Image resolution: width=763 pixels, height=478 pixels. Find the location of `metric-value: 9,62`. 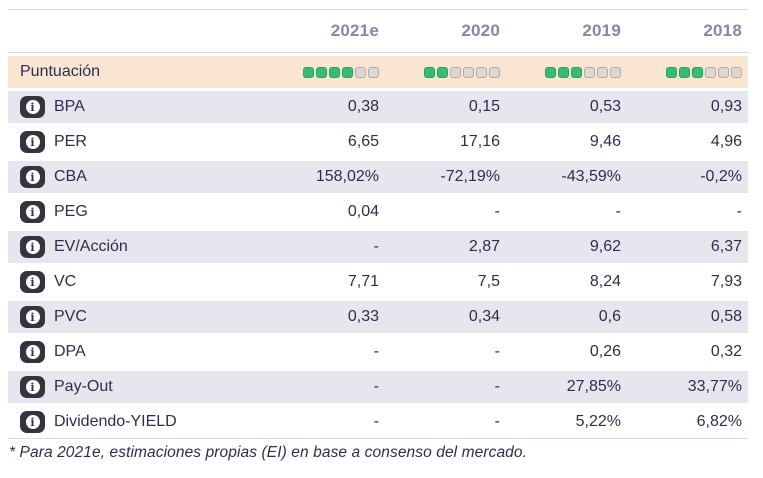

metric-value: 9,62 is located at coordinates (605, 246).